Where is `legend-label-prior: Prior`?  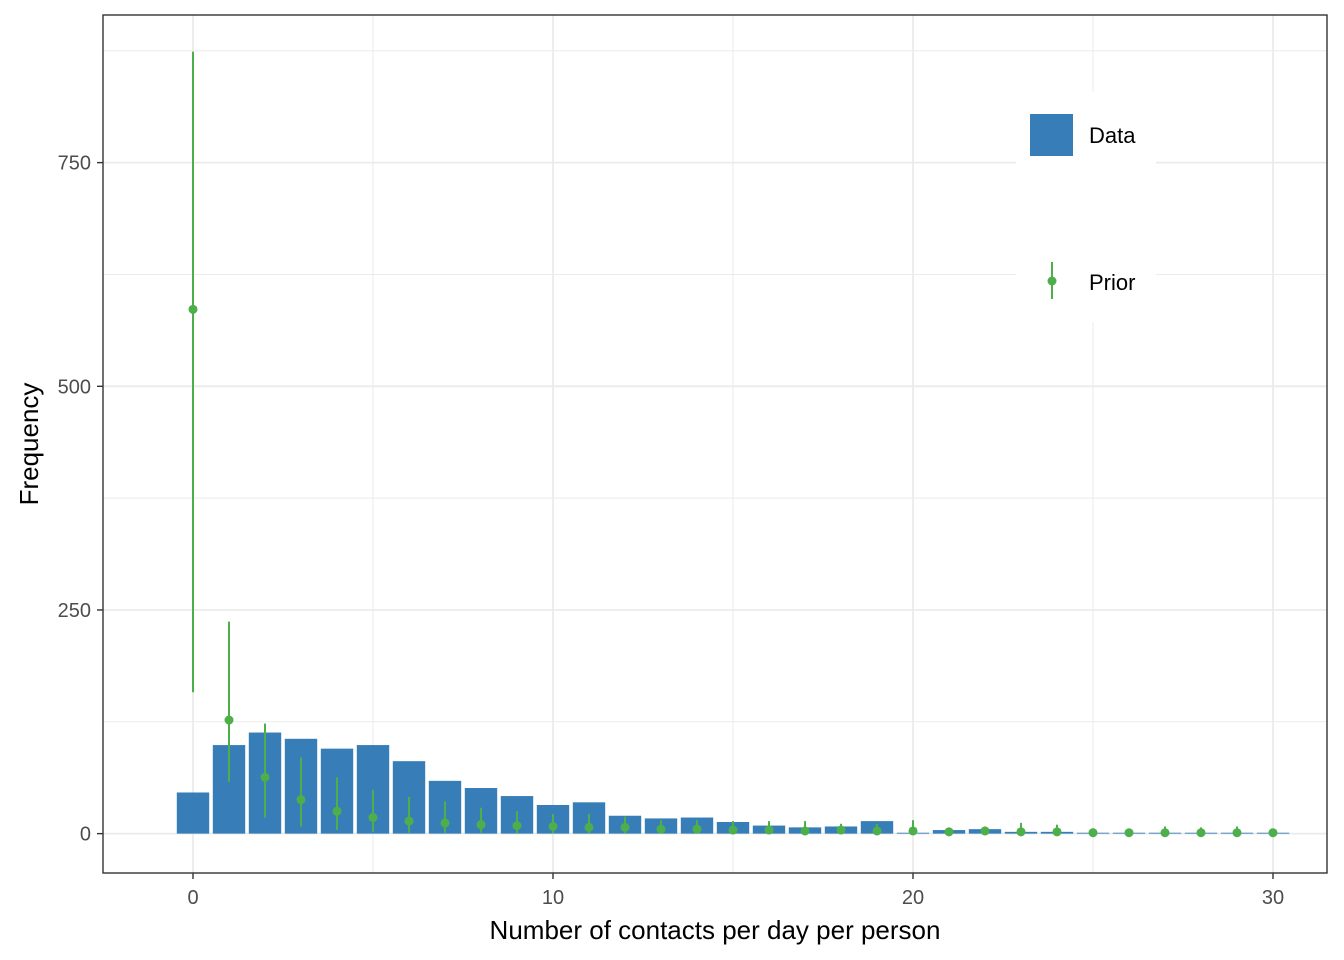 legend-label-prior: Prior is located at coordinates (1112, 282).